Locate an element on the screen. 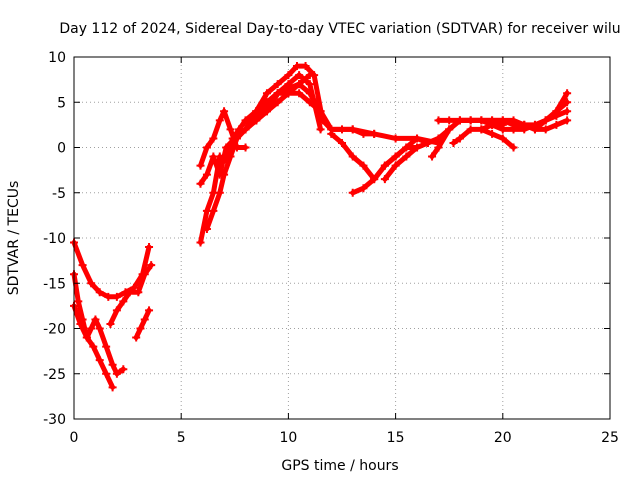 The width and height of the screenshot is (640, 480). y-tick-label: -25 is located at coordinates (54, 375).